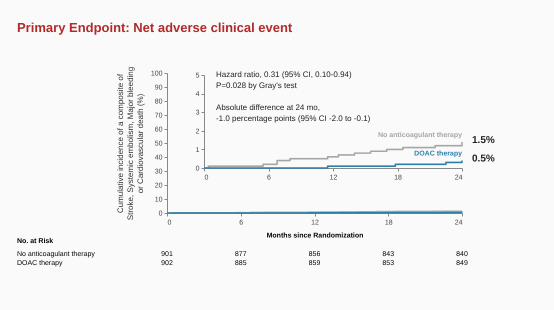 The width and height of the screenshot is (554, 310). I want to click on annotation: Absolute difference at 24 mo,, so click(268, 107).